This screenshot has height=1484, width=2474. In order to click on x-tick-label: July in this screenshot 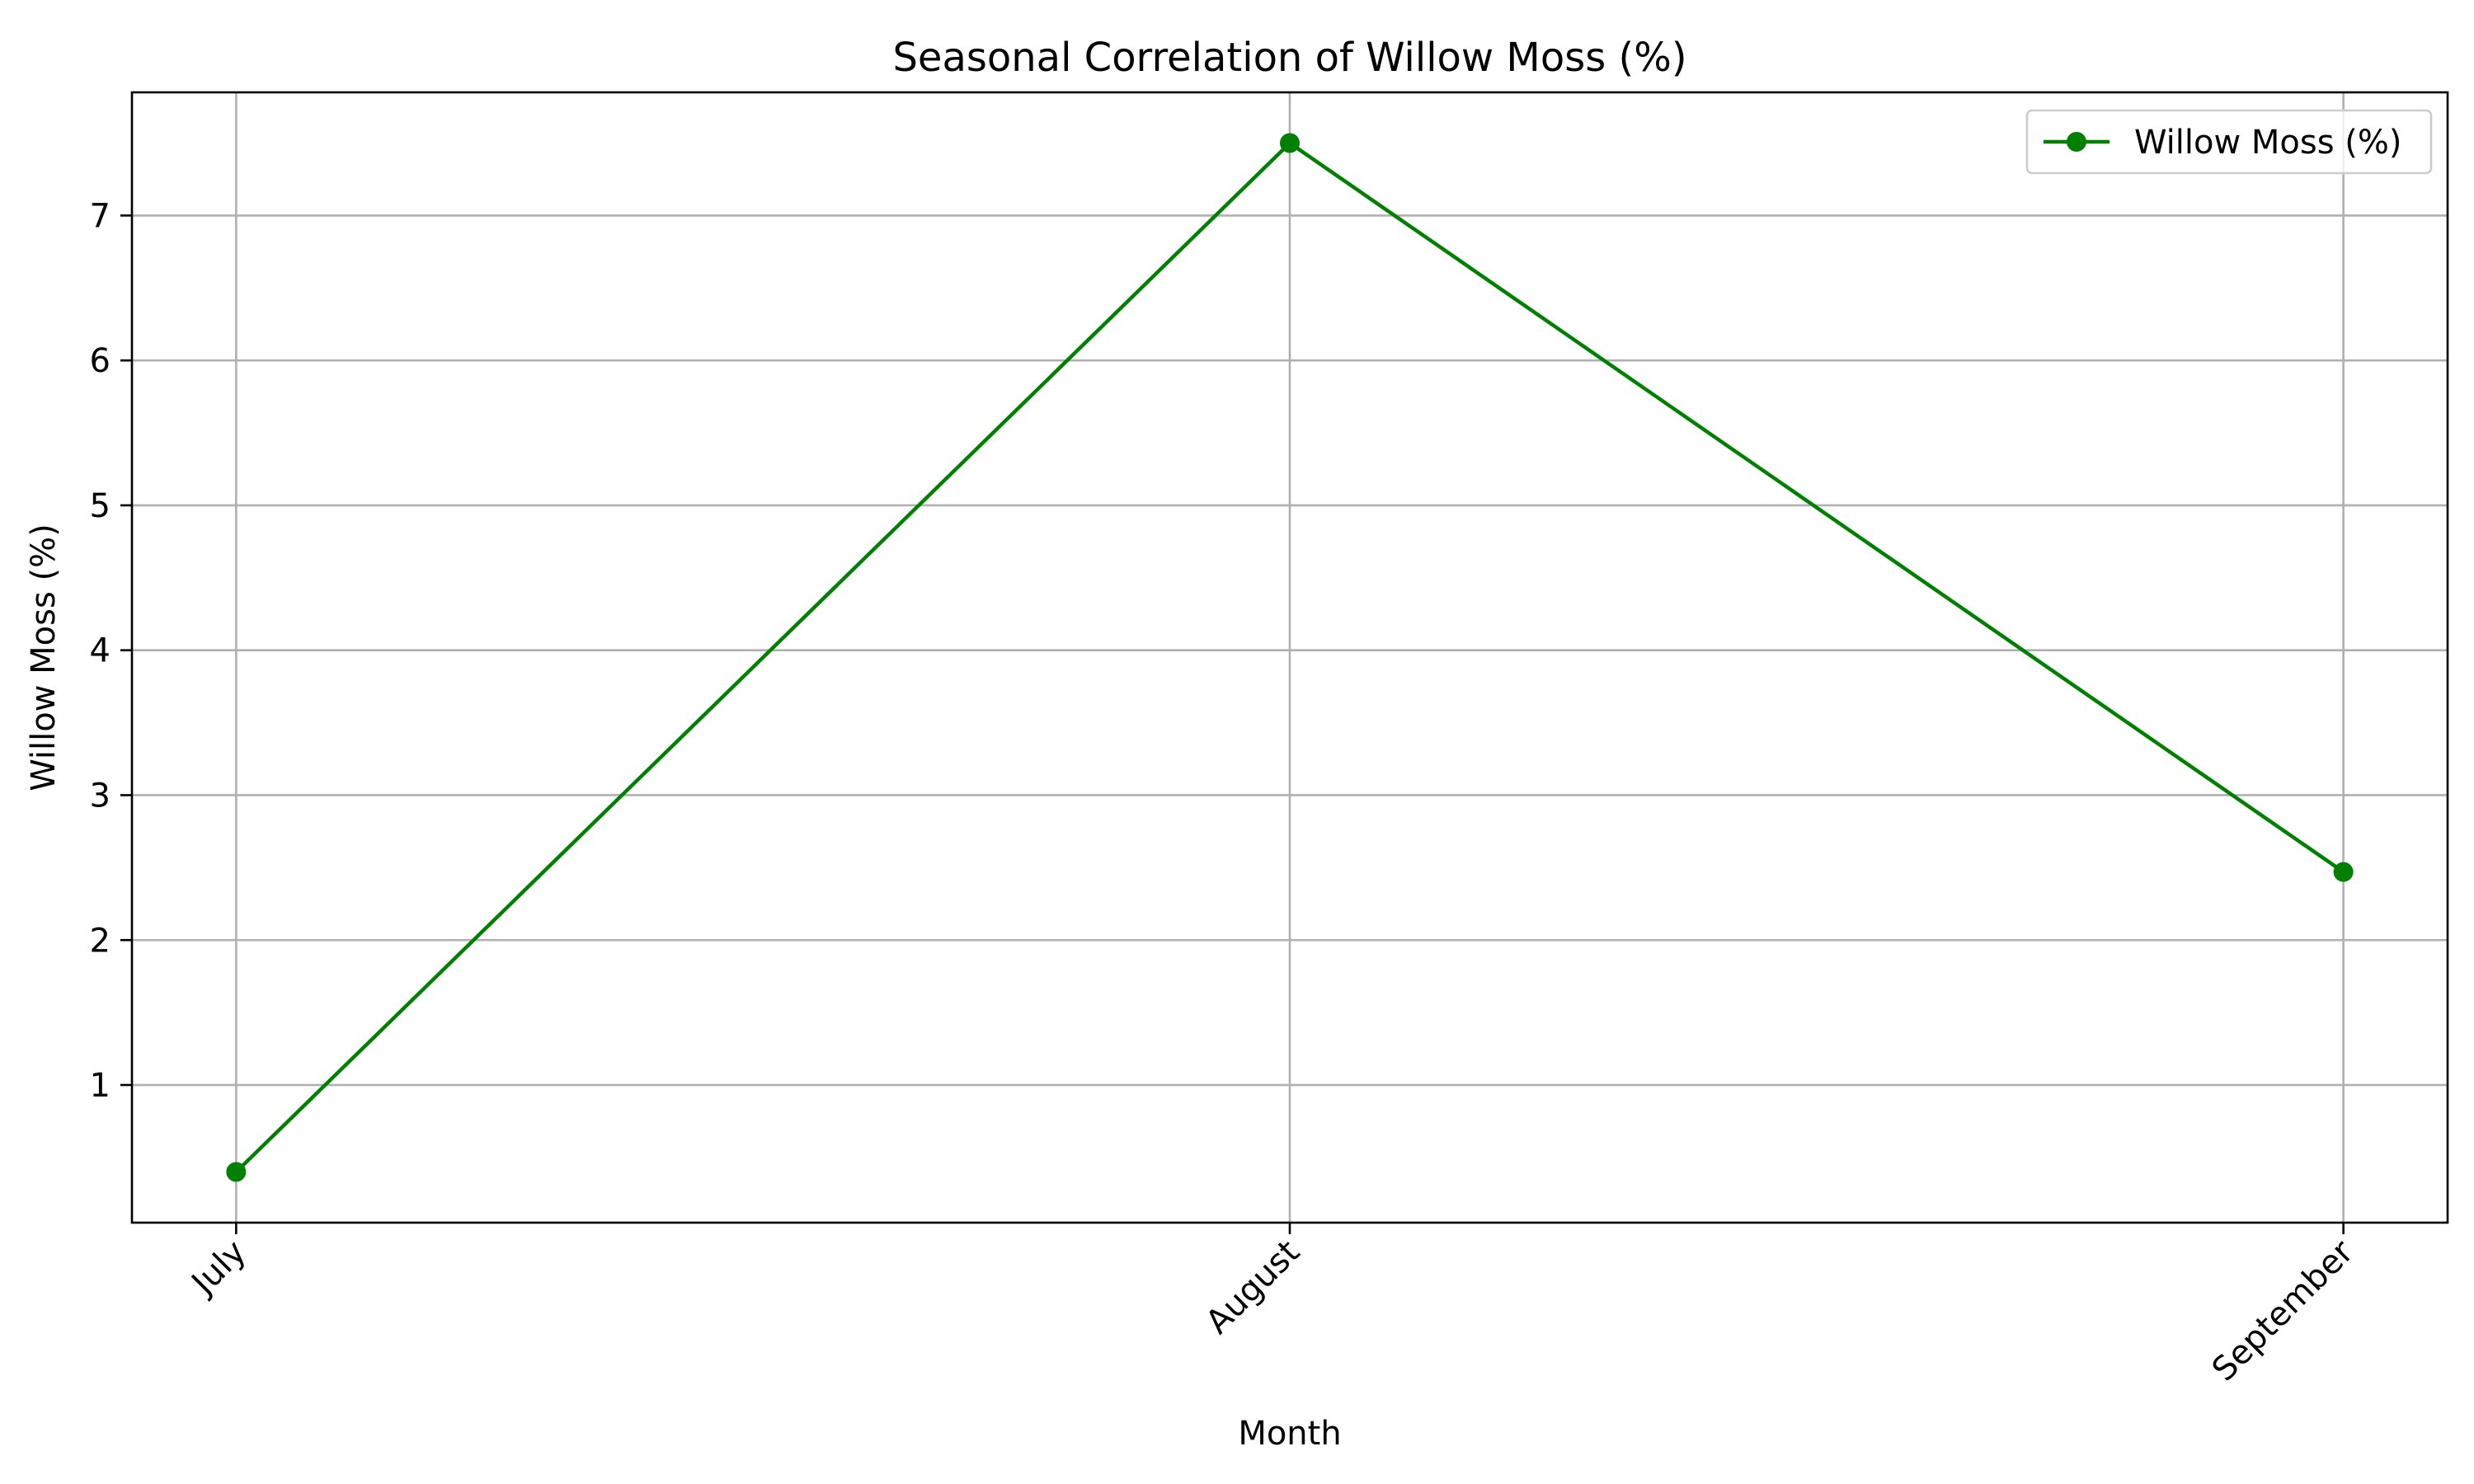, I will do `click(218, 1268)`.